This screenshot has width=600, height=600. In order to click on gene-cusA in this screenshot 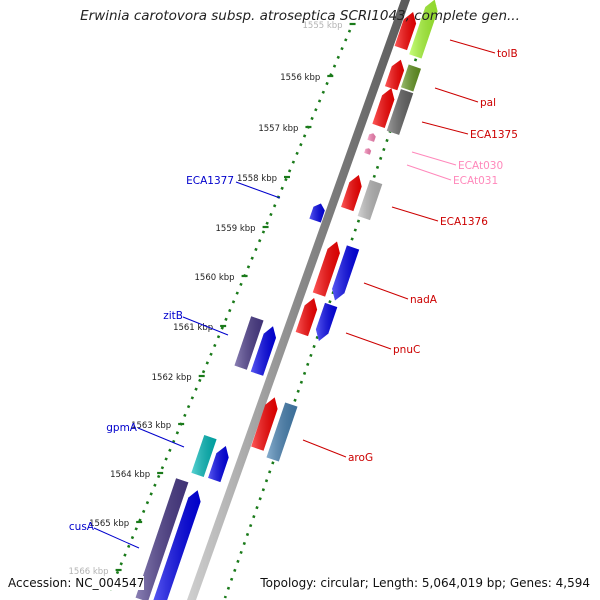, I will do `click(162, 539)`.